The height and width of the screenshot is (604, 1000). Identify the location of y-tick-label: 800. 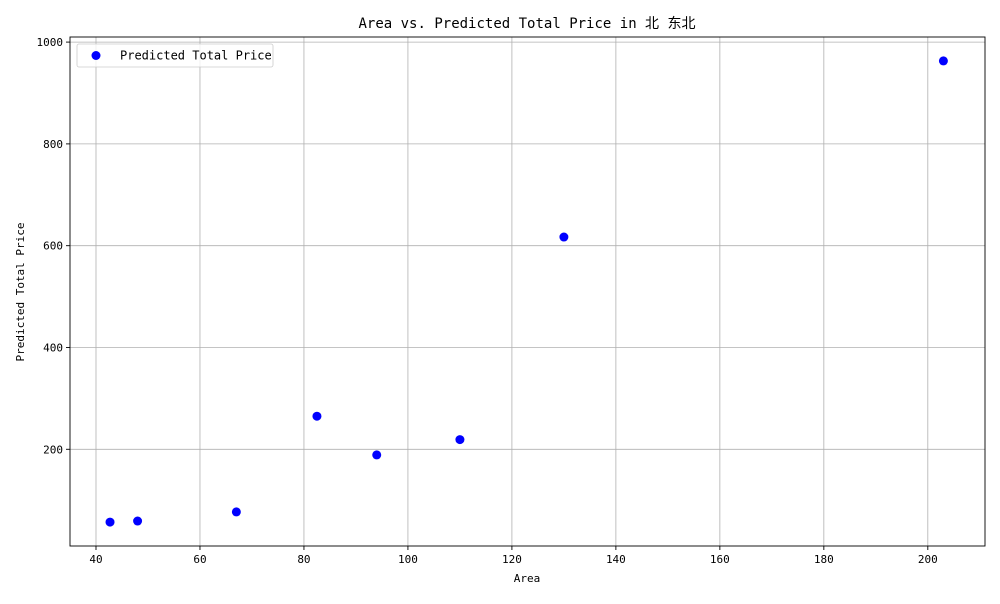
(53, 144).